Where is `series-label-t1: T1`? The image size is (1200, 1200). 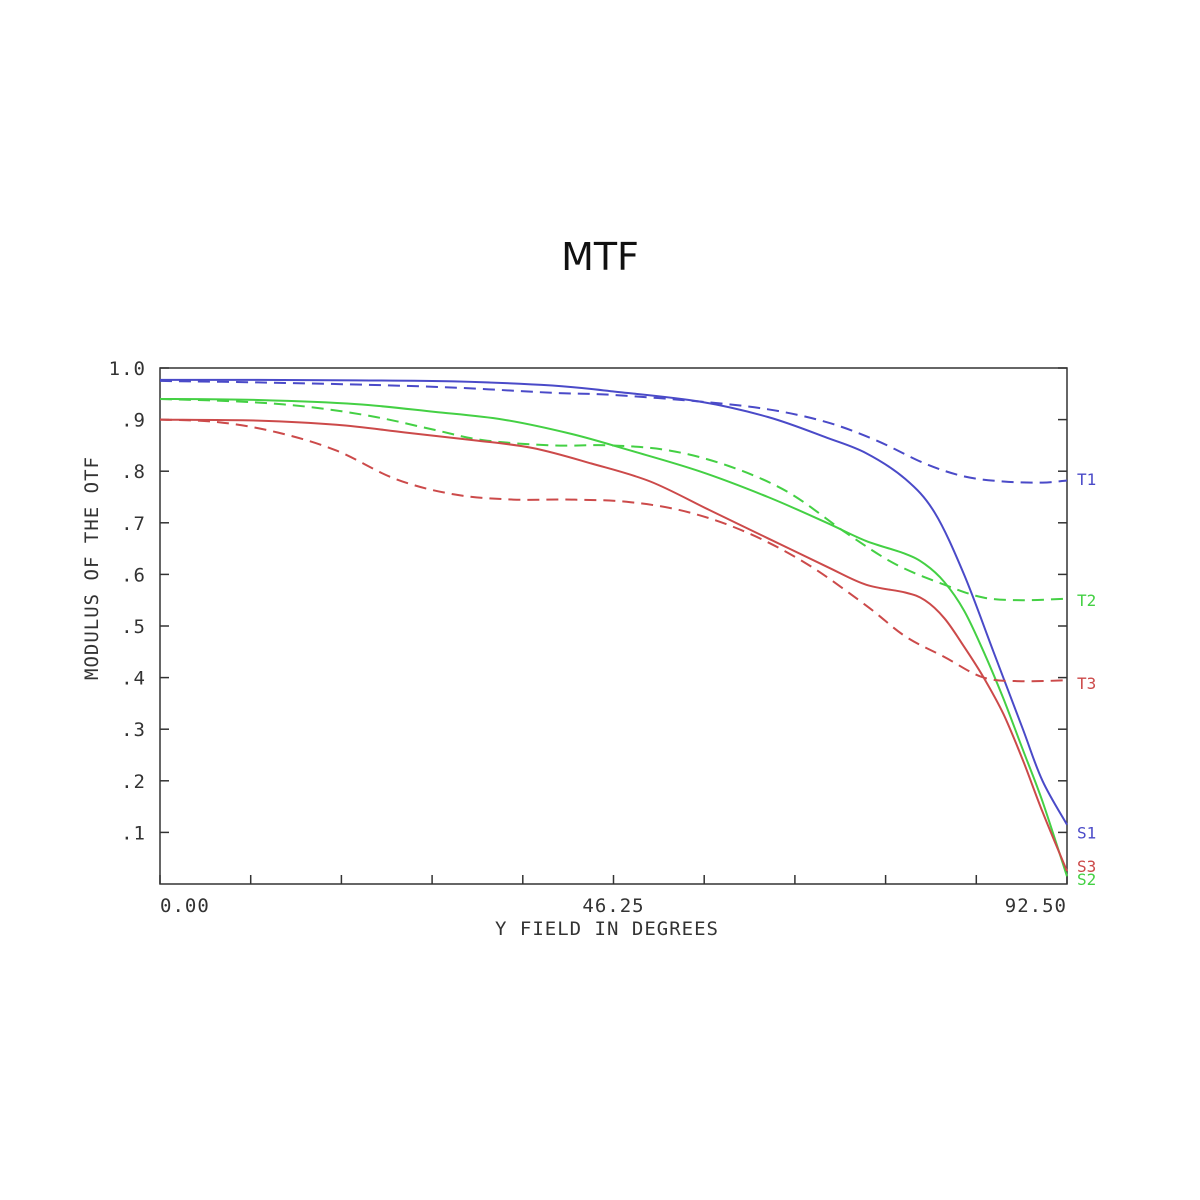 series-label-t1: T1 is located at coordinates (1086, 479).